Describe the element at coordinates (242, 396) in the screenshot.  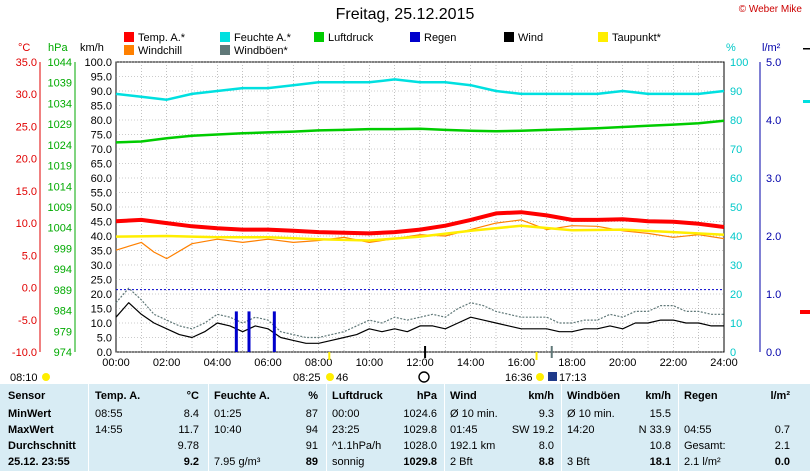
I see `table-header: Feuchte A.` at that location.